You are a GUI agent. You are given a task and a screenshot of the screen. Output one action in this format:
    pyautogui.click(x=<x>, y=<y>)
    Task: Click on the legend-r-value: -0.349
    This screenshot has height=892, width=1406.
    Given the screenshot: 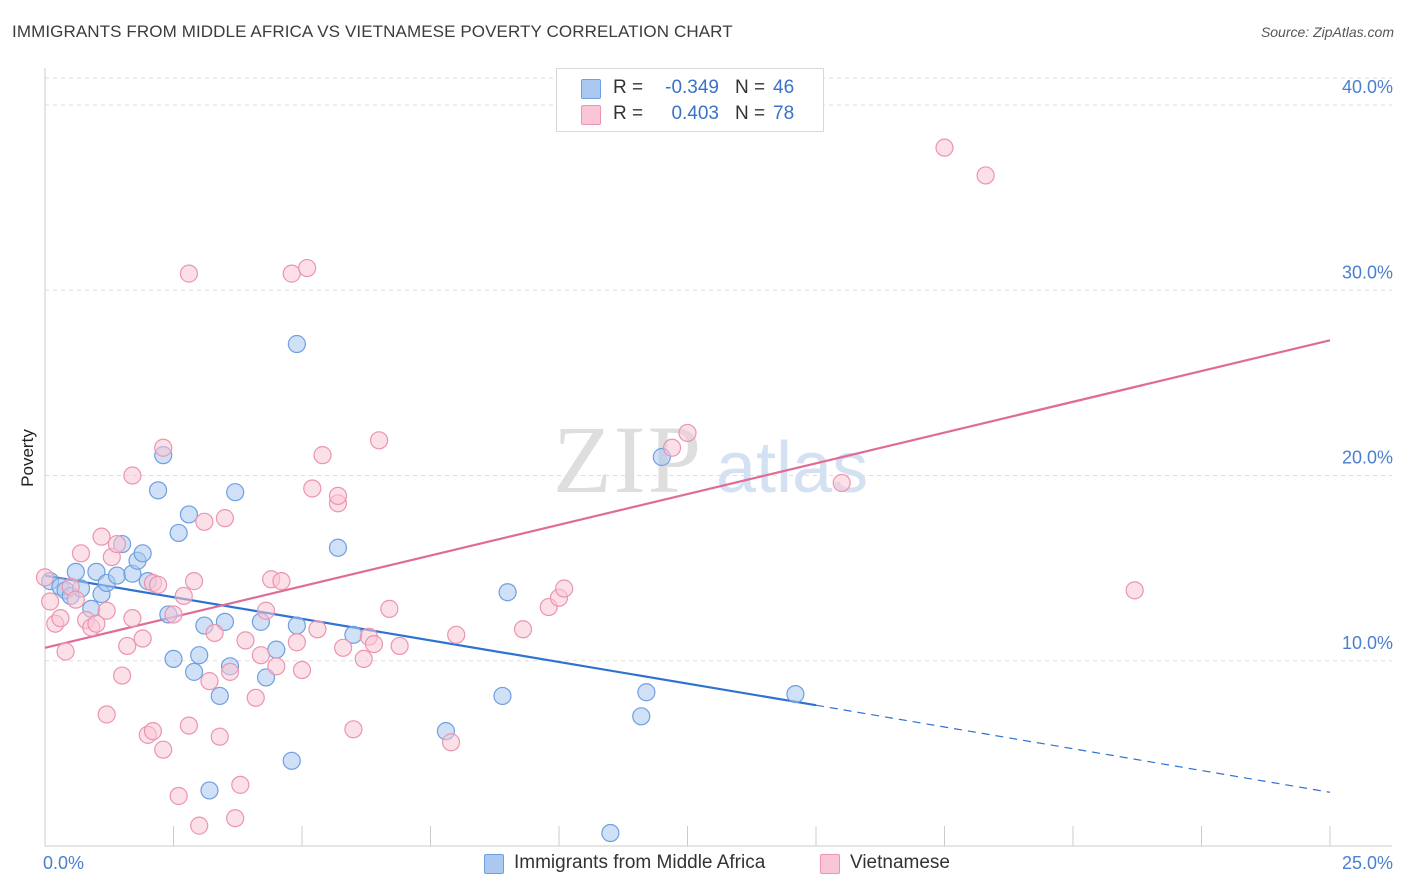 What is the action you would take?
    pyautogui.click(x=692, y=87)
    